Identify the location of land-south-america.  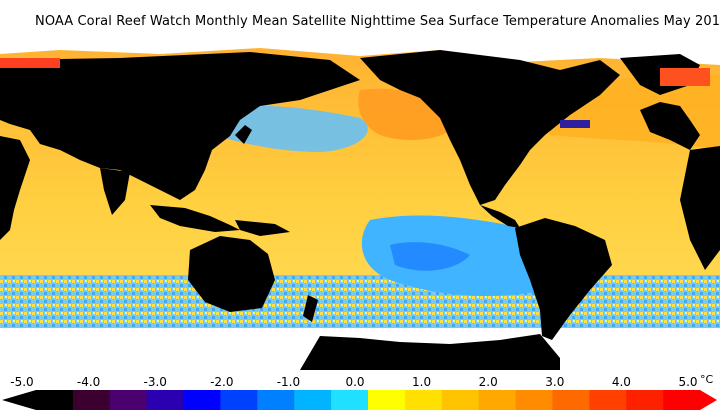
(563, 279).